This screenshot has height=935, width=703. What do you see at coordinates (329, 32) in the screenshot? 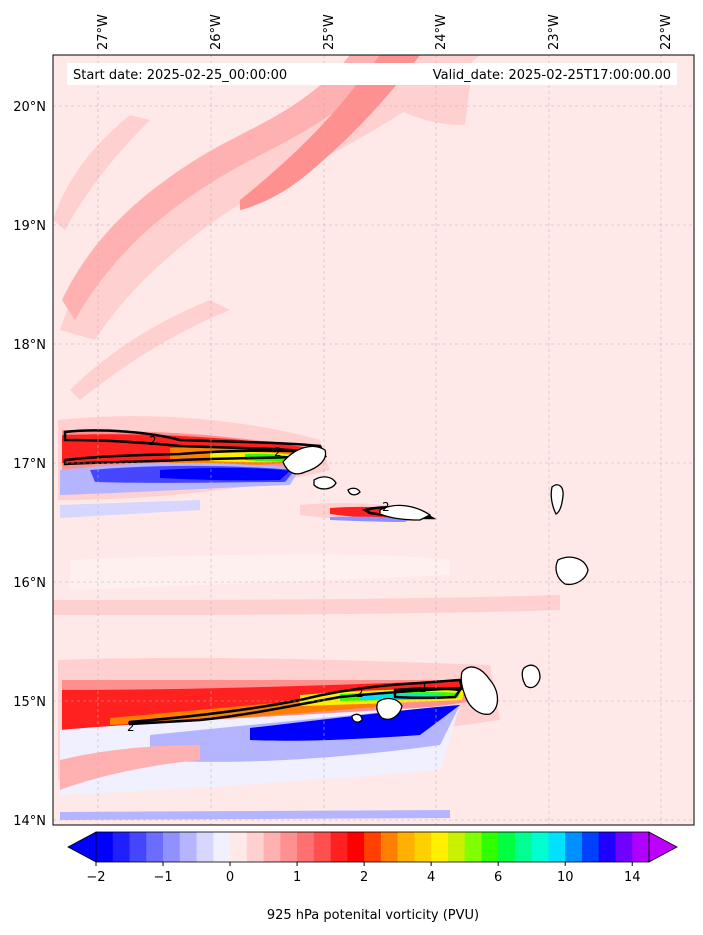
I see `lon-tick-label: 25°W` at bounding box center [329, 32].